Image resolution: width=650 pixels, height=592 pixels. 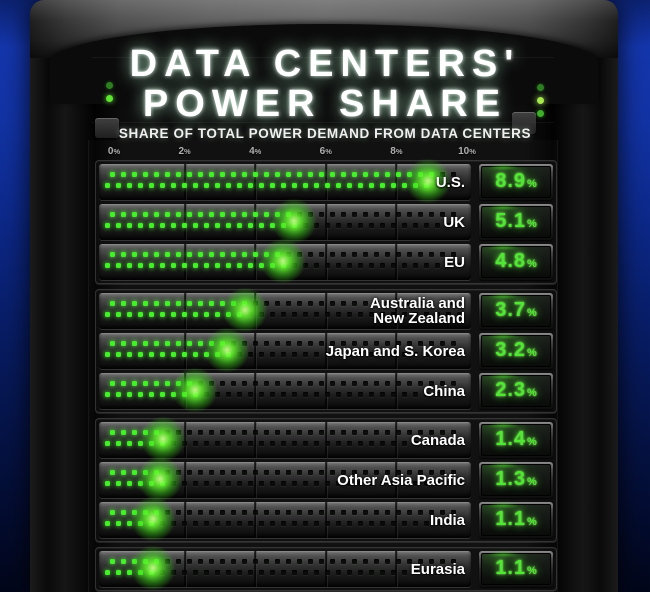 I want to click on value-display: 3.7%, so click(x=516, y=311).